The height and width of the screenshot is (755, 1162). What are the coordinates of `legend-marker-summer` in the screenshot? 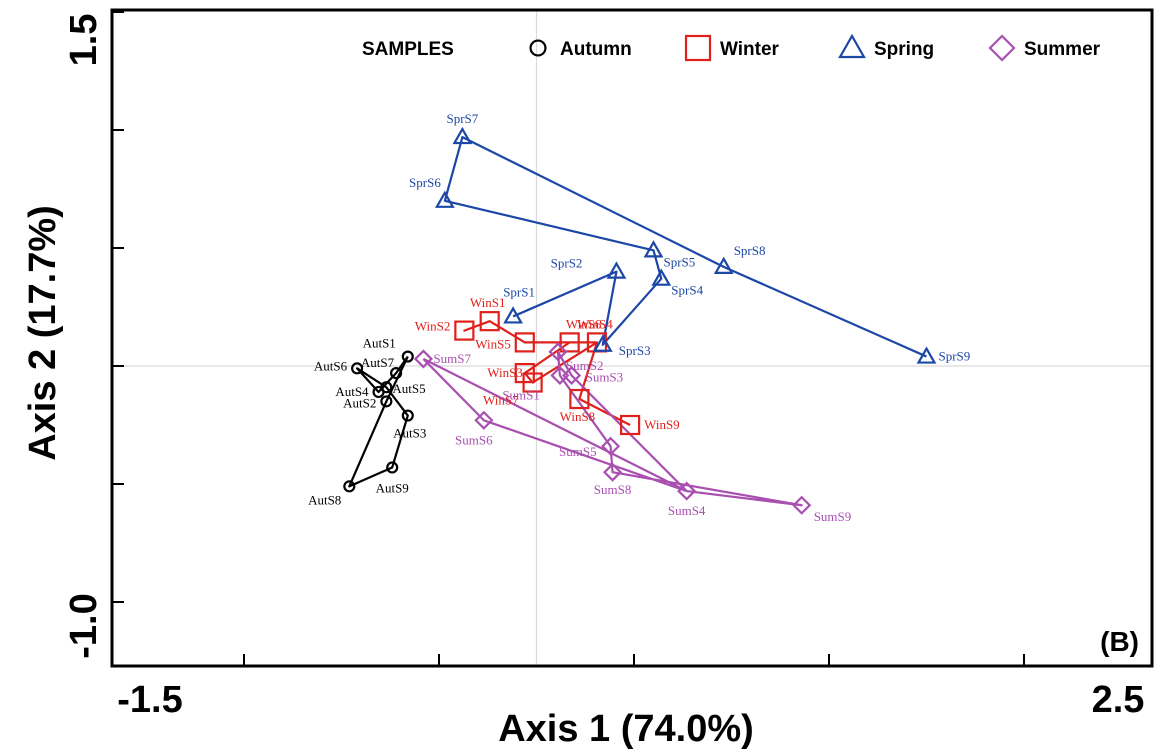 It's located at (1002, 48).